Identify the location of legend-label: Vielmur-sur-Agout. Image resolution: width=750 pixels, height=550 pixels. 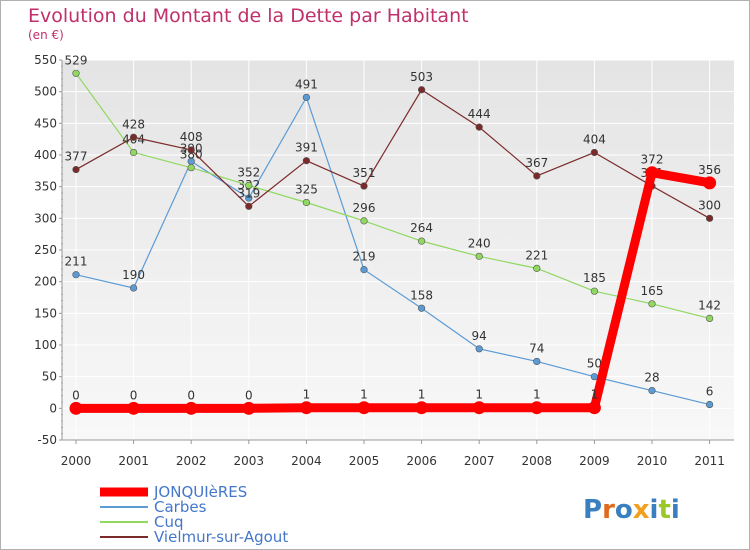
(221, 537).